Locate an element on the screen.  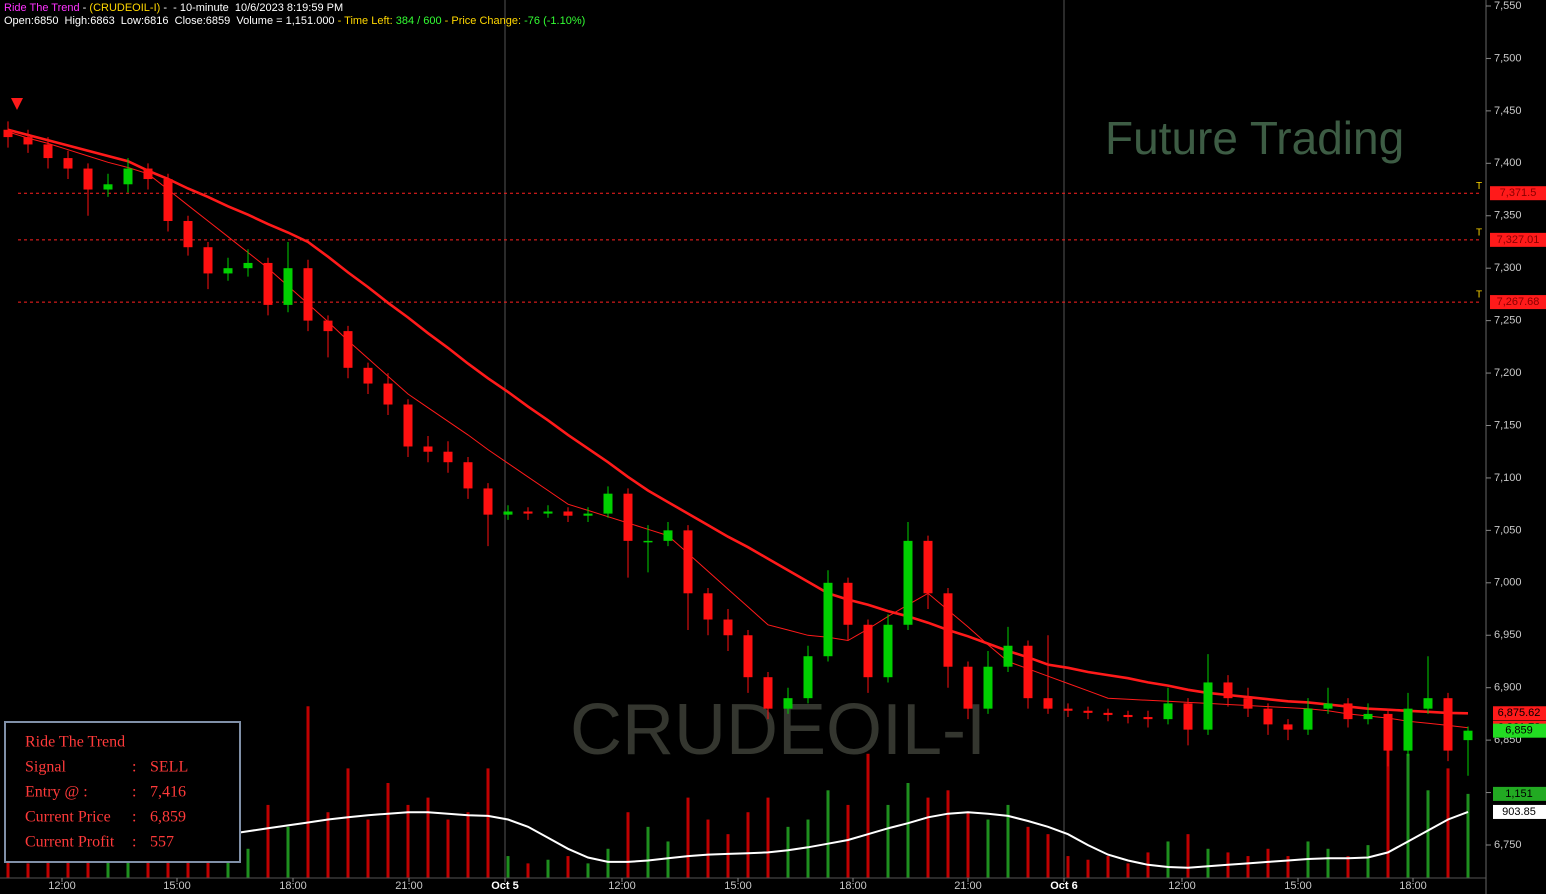
sell-signal-arrow is located at coordinates (17, 104).